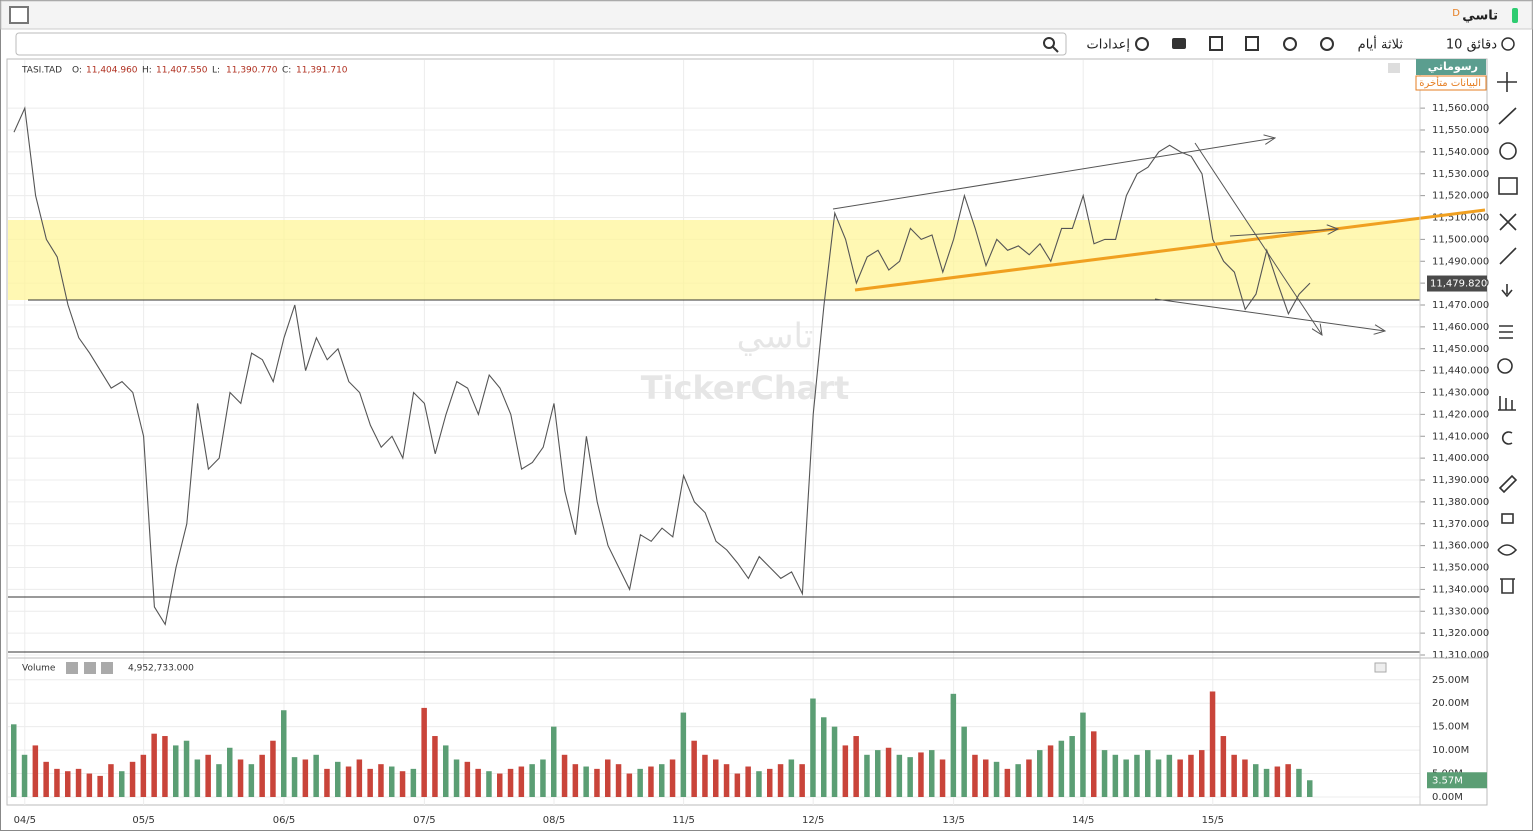 The height and width of the screenshot is (835, 1533). What do you see at coordinates (1142, 44) in the screenshot?
I see `settings-icon` at bounding box center [1142, 44].